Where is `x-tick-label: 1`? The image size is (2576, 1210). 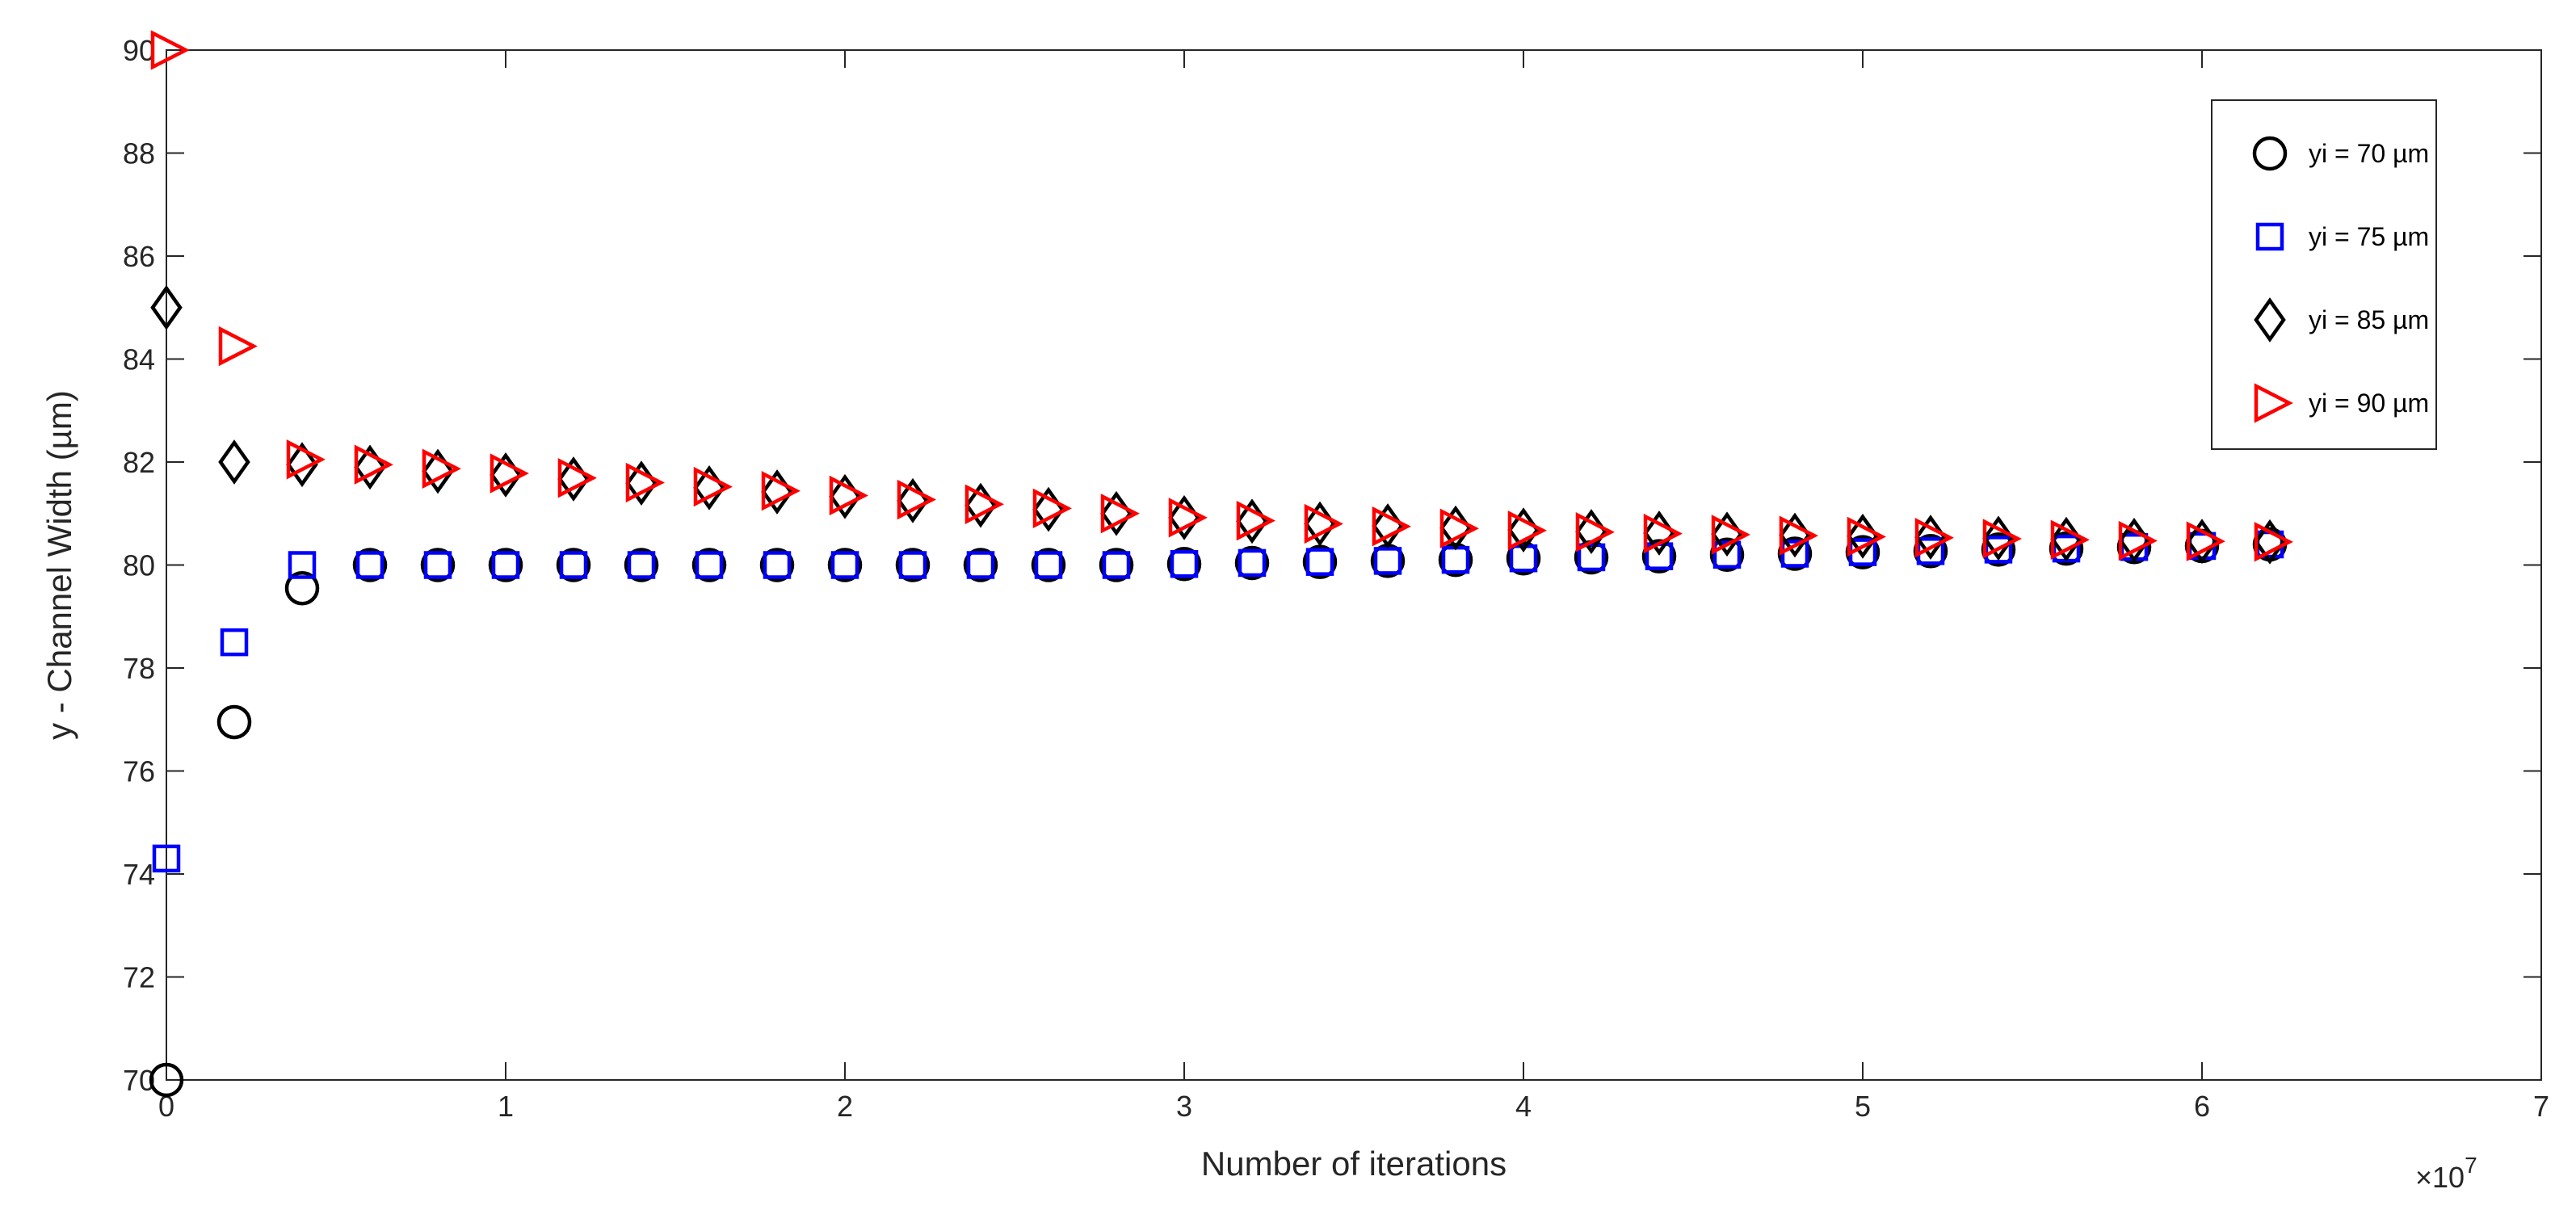 x-tick-label: 1 is located at coordinates (506, 1106).